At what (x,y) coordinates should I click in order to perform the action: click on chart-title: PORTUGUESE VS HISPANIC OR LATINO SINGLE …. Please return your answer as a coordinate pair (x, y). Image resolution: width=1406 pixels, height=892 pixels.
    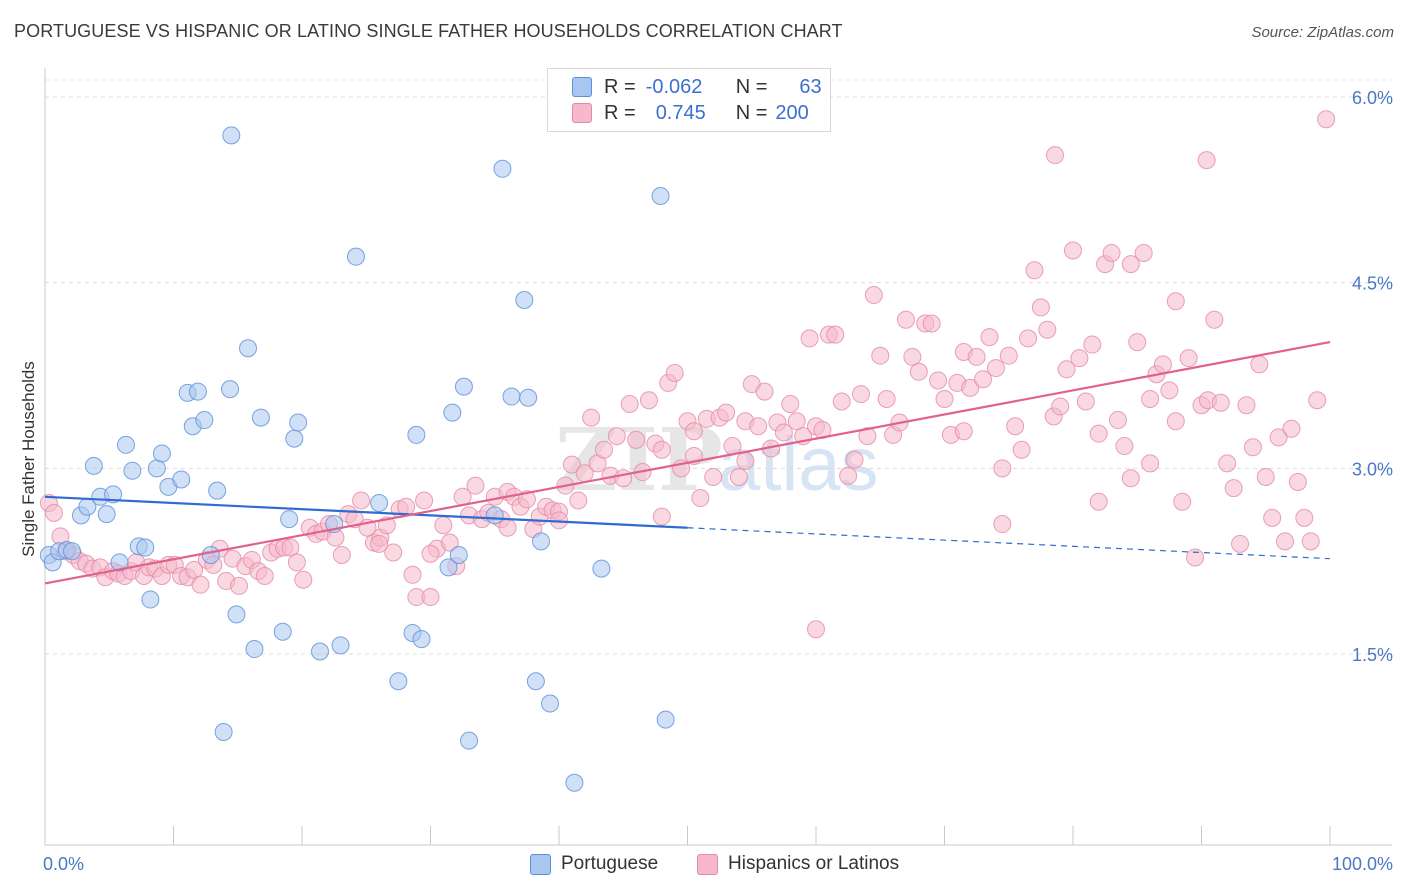
    Looking at the image, I should click on (428, 31).